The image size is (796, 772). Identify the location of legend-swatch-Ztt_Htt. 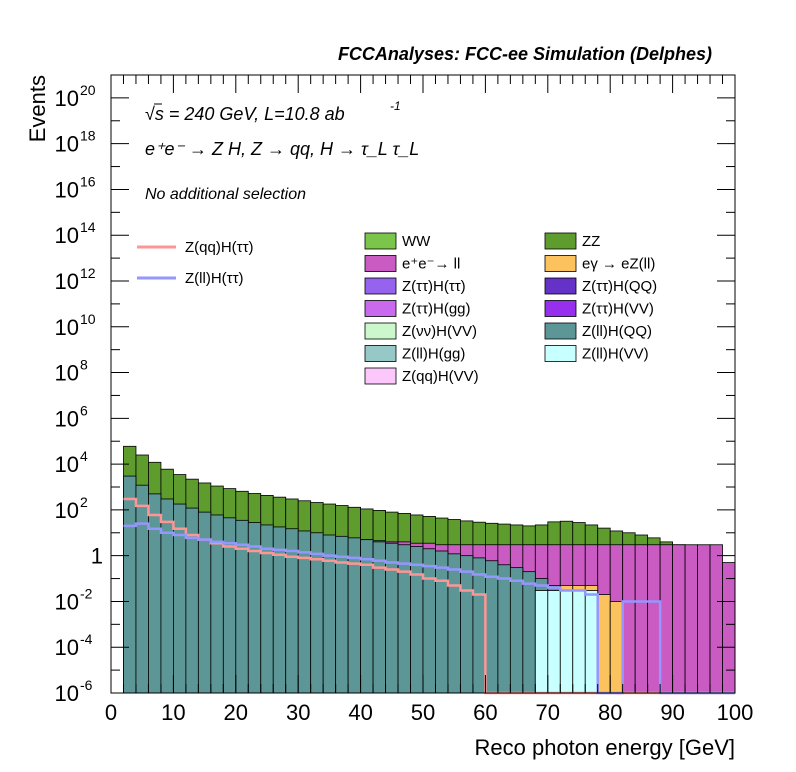
(380, 286).